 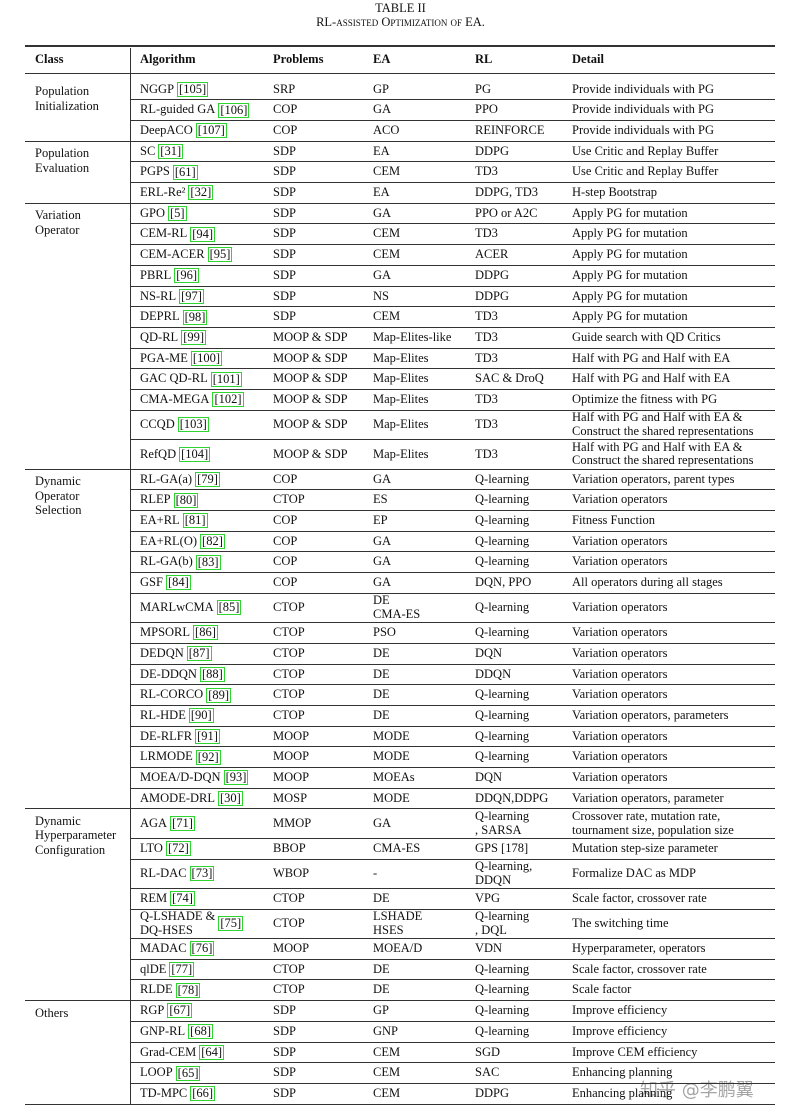 I want to click on citation-link: [72], so click(x=178, y=849).